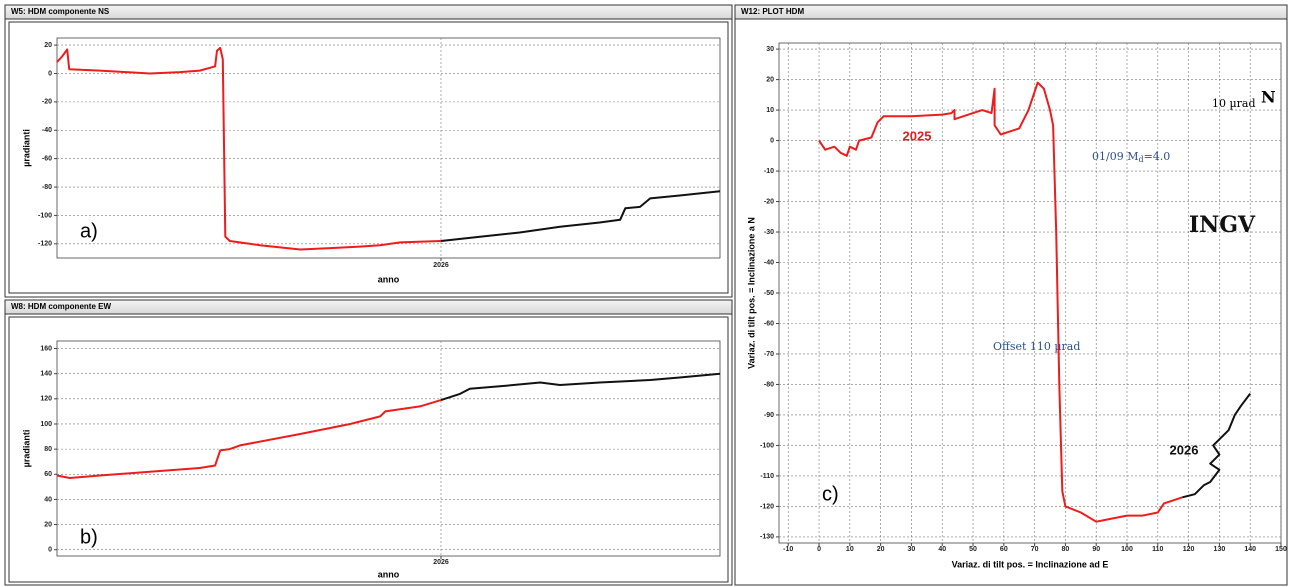  I want to click on event-rest: =4.0, so click(1157, 156).